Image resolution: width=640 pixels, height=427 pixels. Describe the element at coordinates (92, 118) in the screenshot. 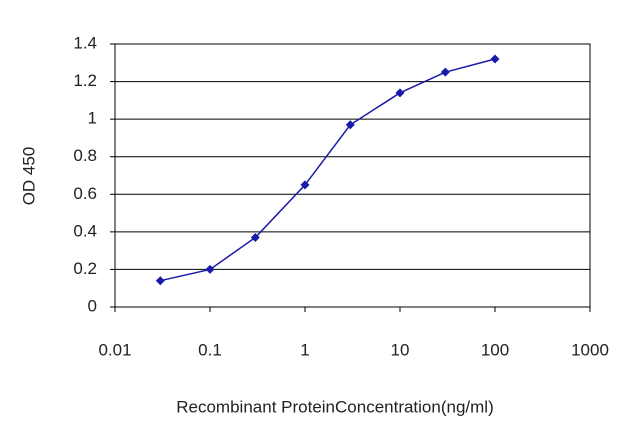

I see `y-tick-label: 1` at that location.